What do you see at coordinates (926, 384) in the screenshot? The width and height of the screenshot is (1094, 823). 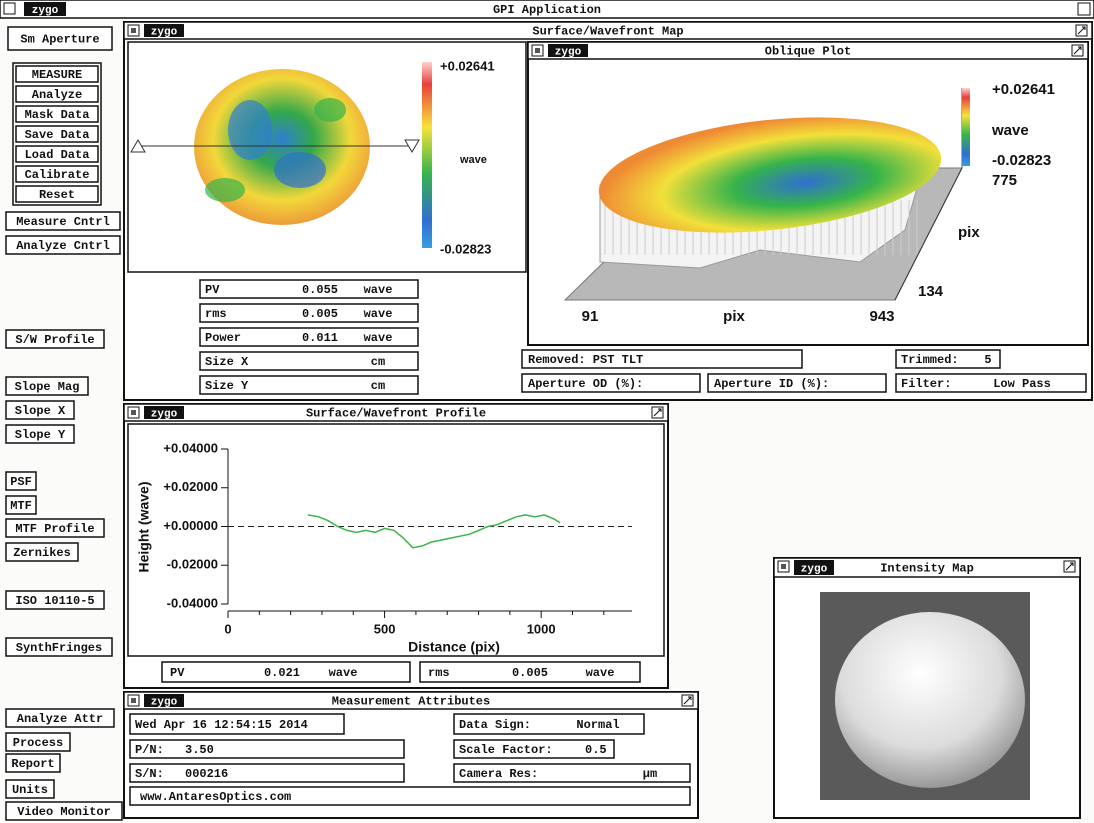 I see `filter-label: Filter:` at bounding box center [926, 384].